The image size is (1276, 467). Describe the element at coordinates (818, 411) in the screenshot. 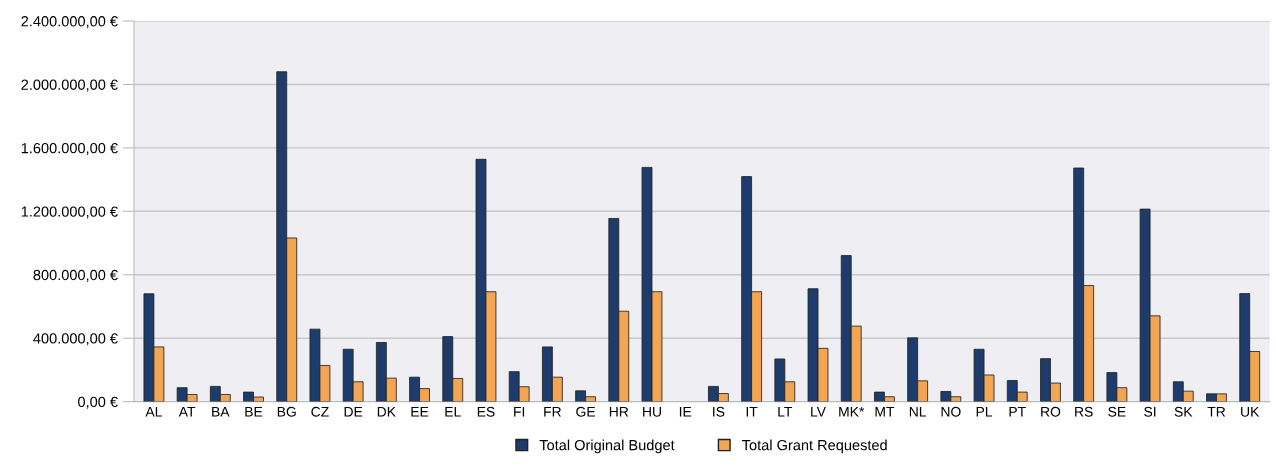

I see `x-tick-label: LV` at that location.